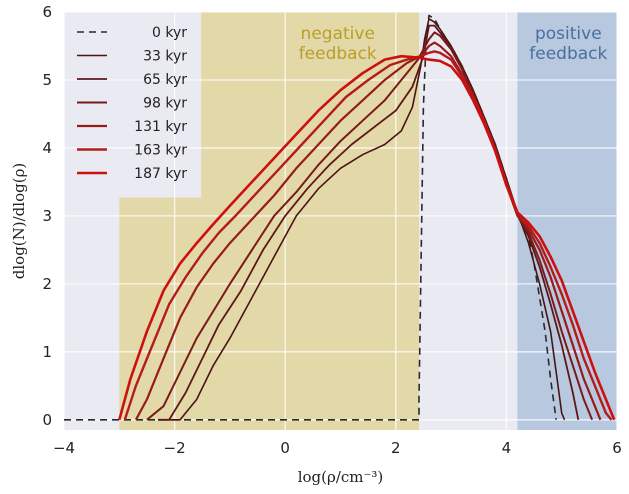 The width and height of the screenshot is (629, 494). I want to click on annotation-1-line-0: positive, so click(568, 34).